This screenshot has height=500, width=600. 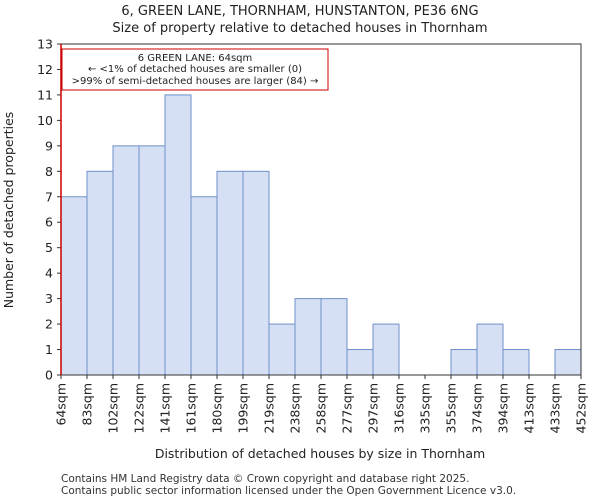 I want to click on y-tick-label: 6, so click(x=49, y=222).